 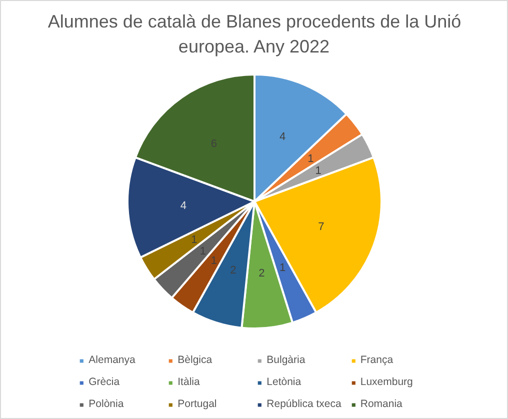 What do you see at coordinates (377, 360) in the screenshot?
I see `legend-label: França` at bounding box center [377, 360].